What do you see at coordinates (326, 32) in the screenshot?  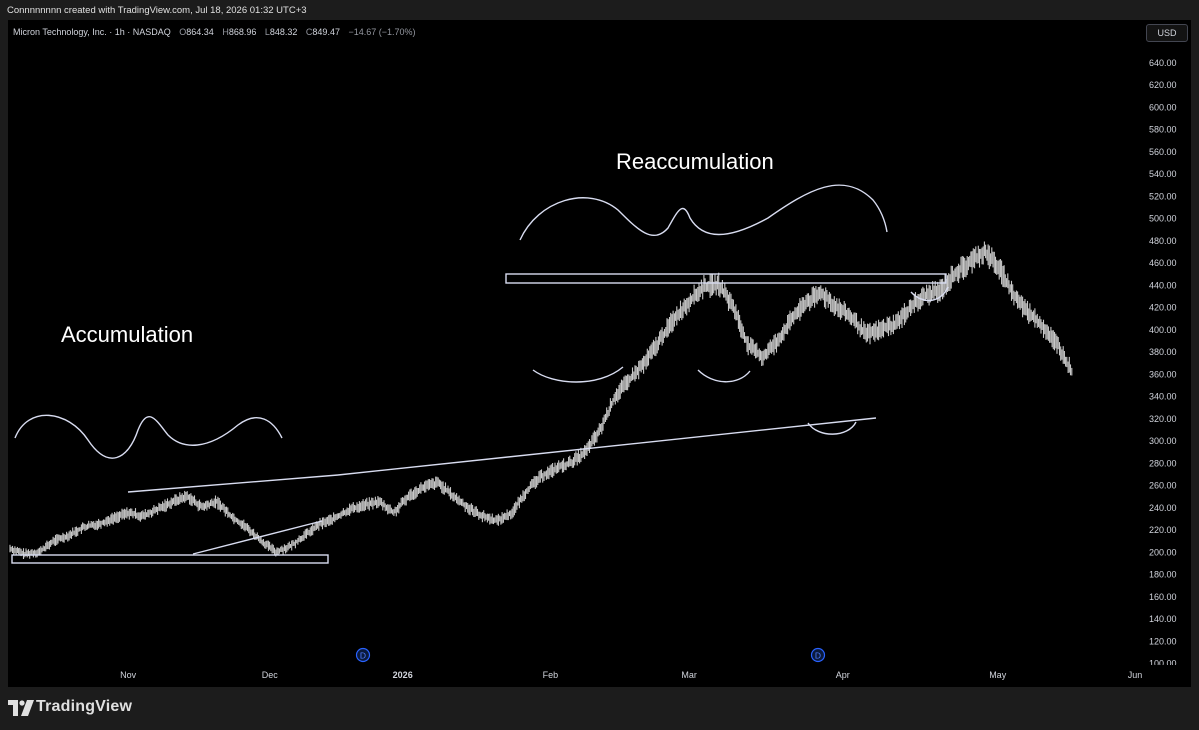 I see `close-value: 849.47` at bounding box center [326, 32].